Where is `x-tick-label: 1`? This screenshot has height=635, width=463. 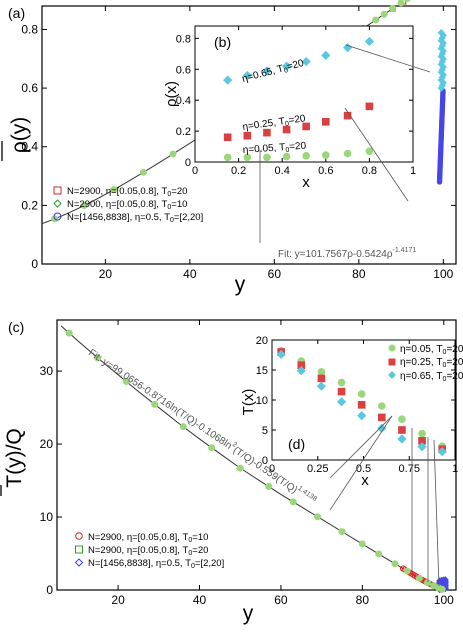 x-tick-label: 1 is located at coordinates (455, 469).